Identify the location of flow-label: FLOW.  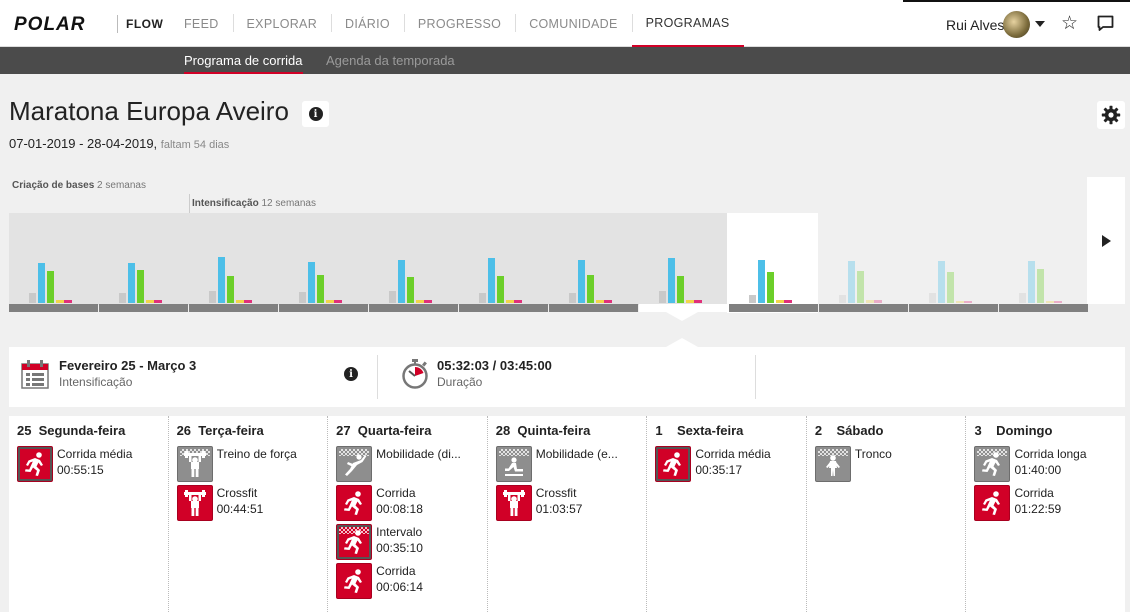
(145, 24).